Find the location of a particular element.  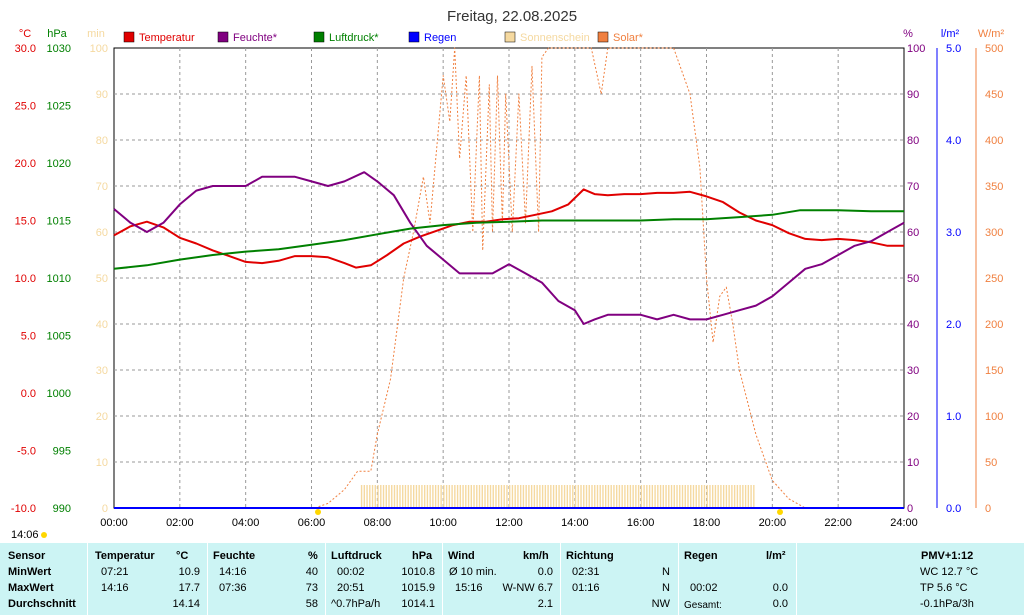

humidity-unit-label: % is located at coordinates (908, 34).